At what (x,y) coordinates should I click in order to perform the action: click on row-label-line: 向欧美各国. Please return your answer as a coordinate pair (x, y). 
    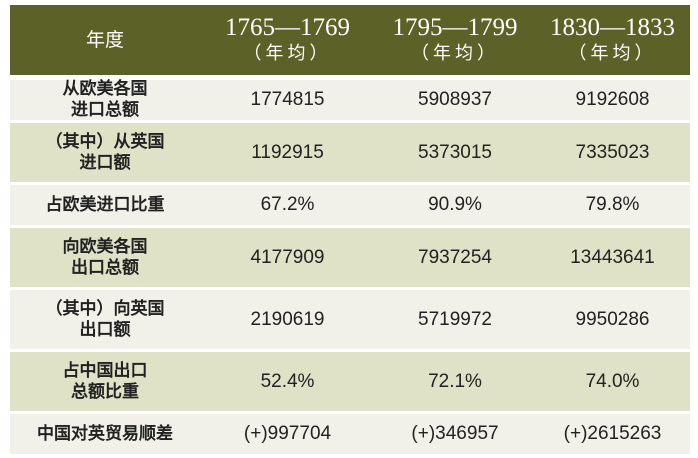
    Looking at the image, I should click on (105, 246).